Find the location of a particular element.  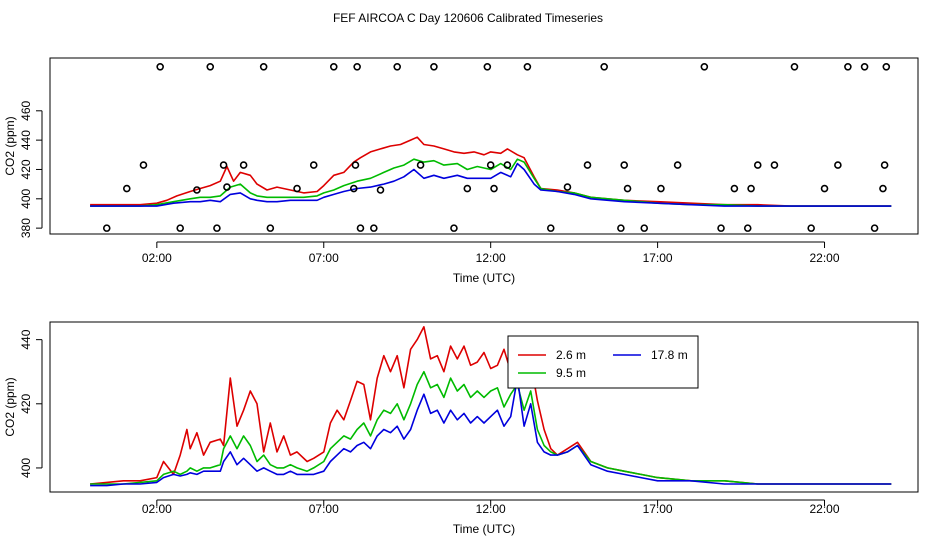

legend-label: 17.8 m is located at coordinates (669, 355).